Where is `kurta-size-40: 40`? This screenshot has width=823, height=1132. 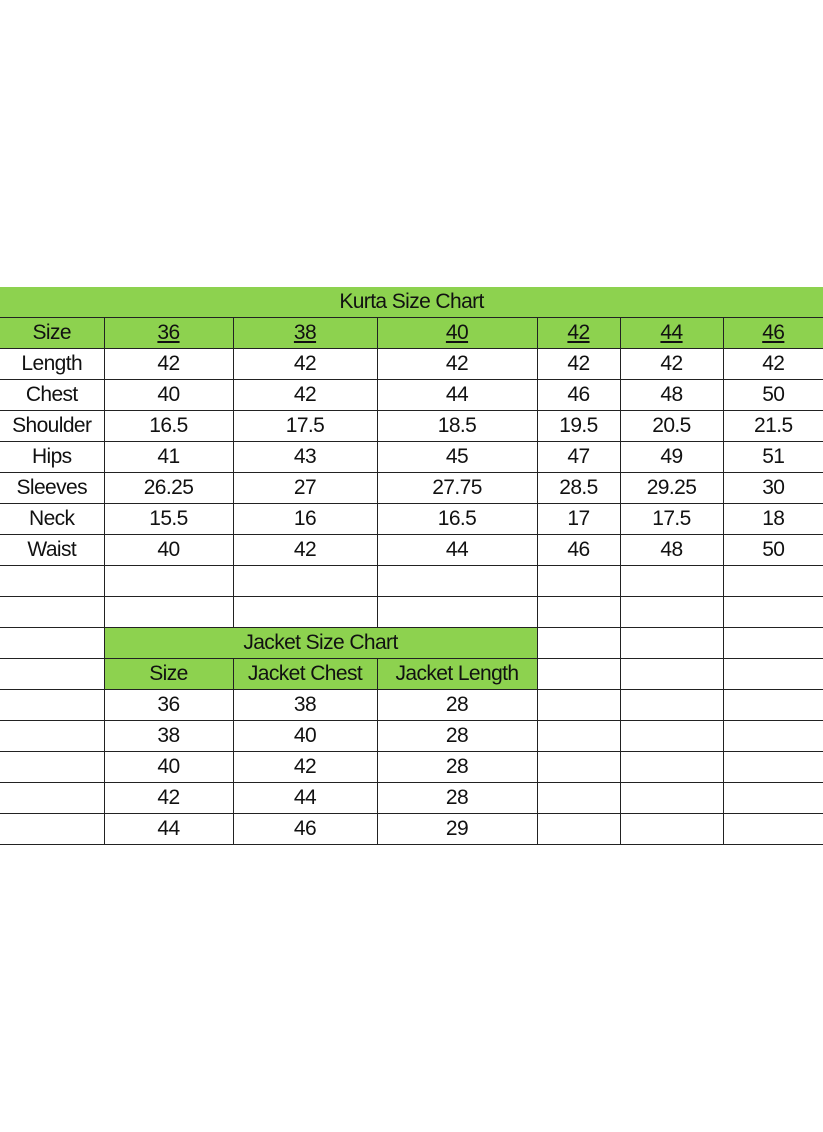
kurta-size-40: 40 is located at coordinates (457, 333).